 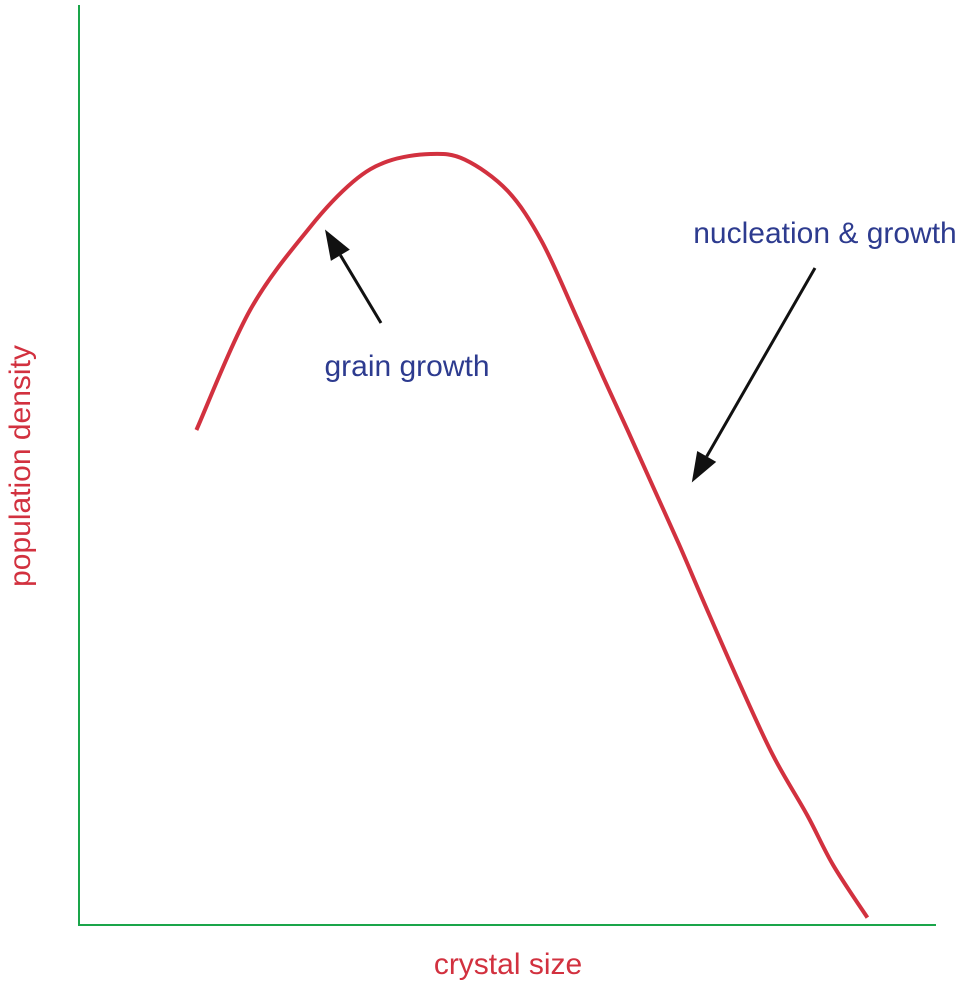 What do you see at coordinates (20, 466) in the screenshot?
I see `y-axis-title: population density` at bounding box center [20, 466].